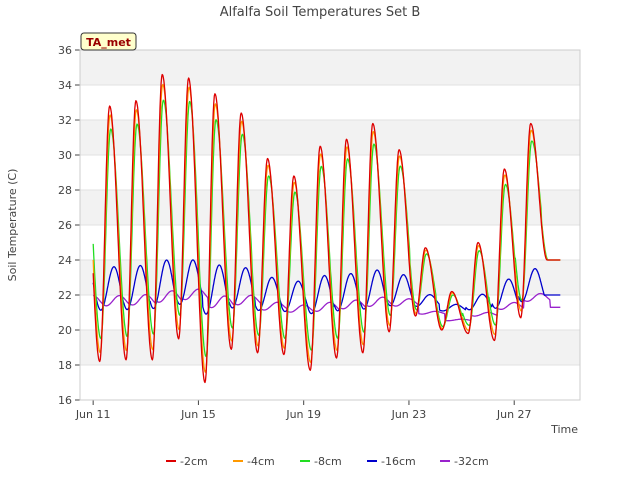 Image resolution: width=640 pixels, height=480 pixels. Describe the element at coordinates (12, 225) in the screenshot. I see `y-axis-label: Soil Temperature (C)` at that location.